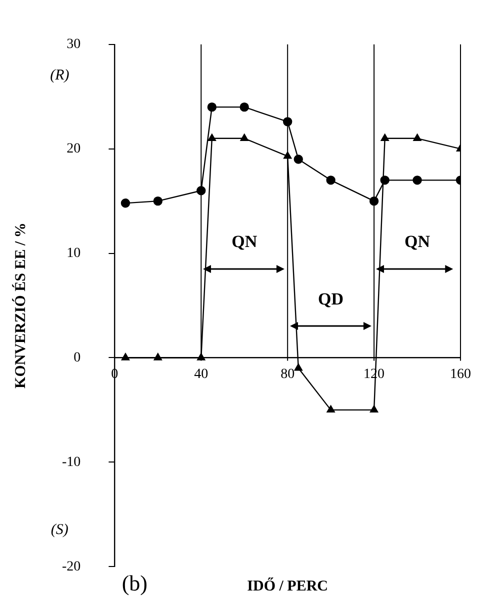 The height and width of the screenshot is (611, 484). I want to click on y-tick-label: 30, so click(73, 44).